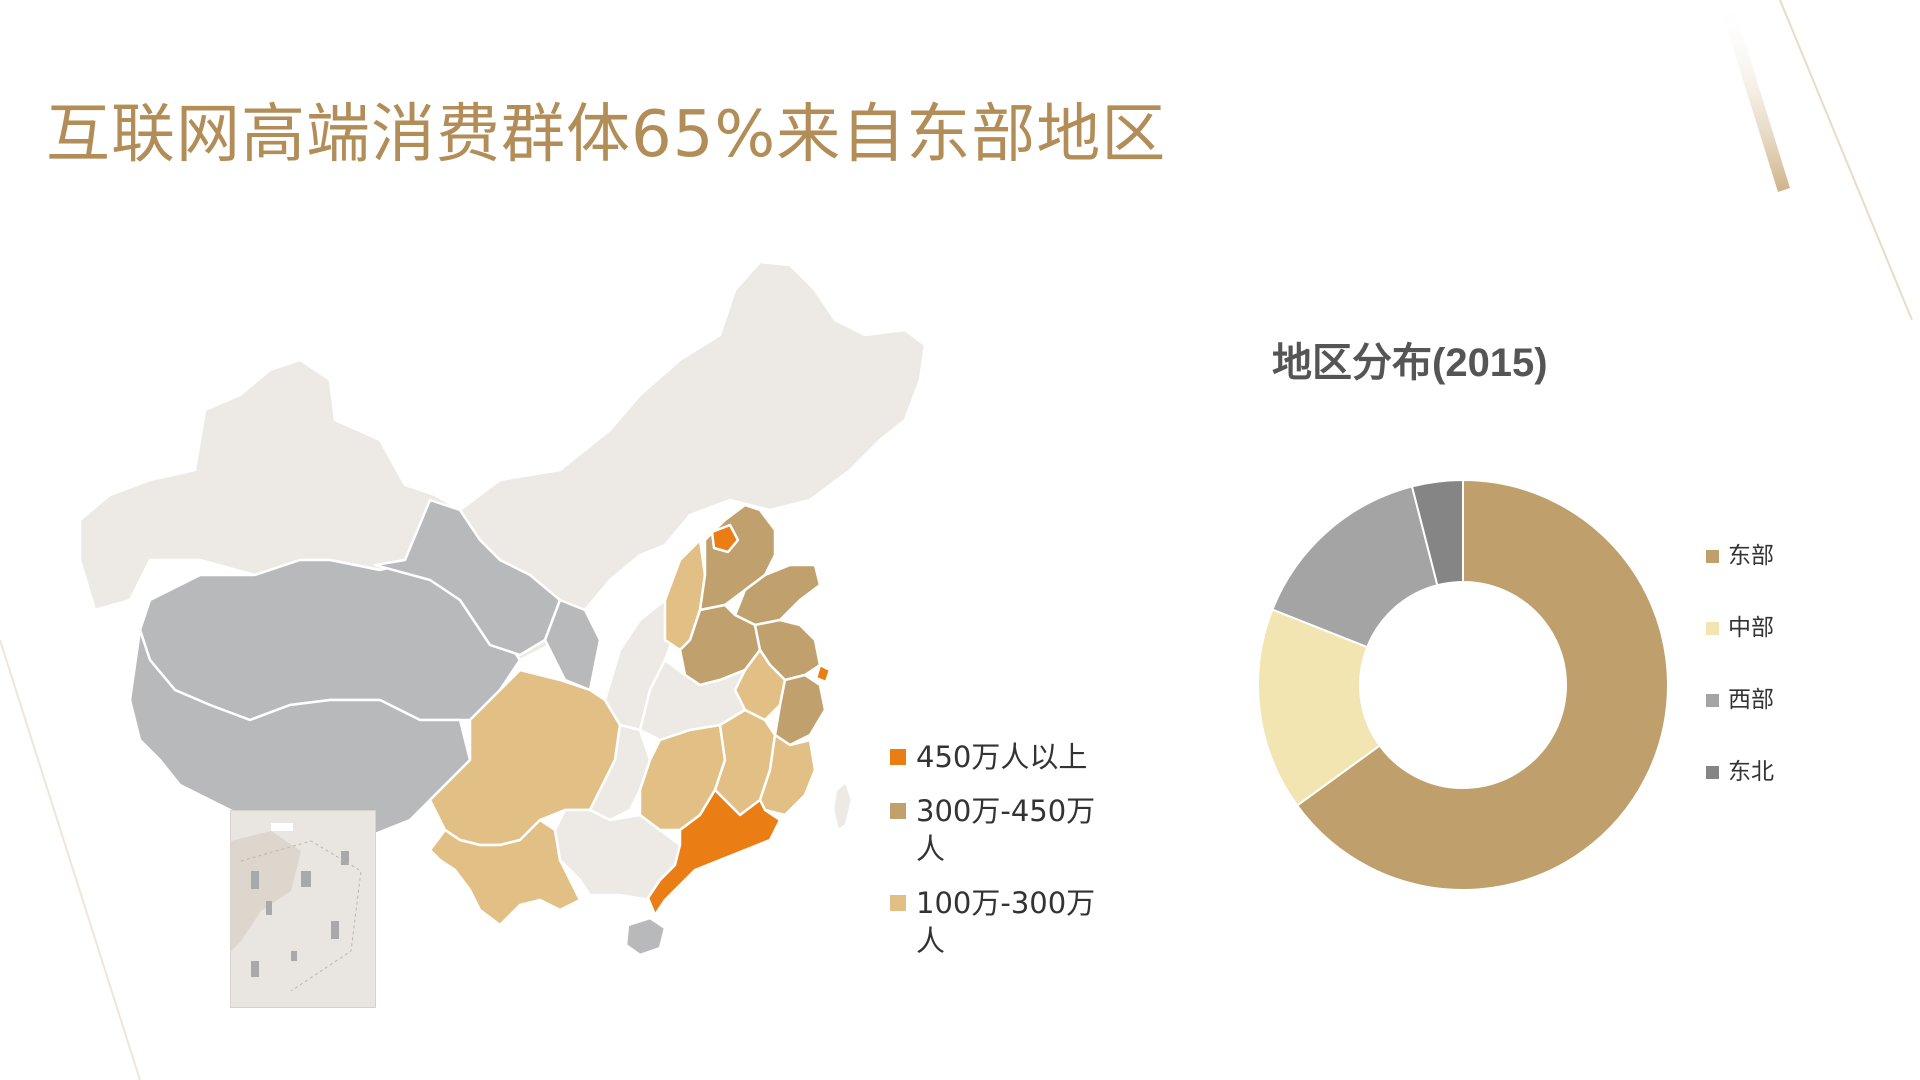 This screenshot has height=1080, width=1920. I want to click on map-legend-item-100-300: 100万-300万人, so click(1000, 922).